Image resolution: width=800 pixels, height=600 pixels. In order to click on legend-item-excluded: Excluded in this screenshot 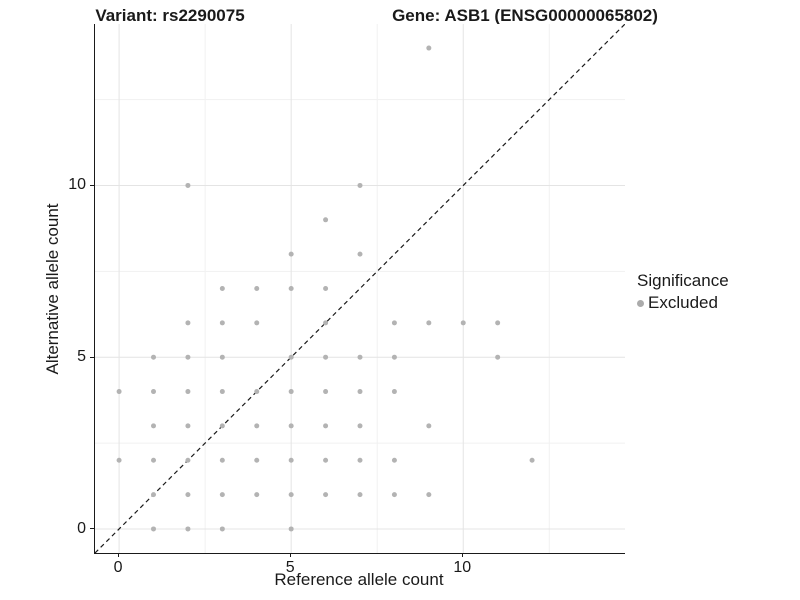, I will do `click(683, 303)`.